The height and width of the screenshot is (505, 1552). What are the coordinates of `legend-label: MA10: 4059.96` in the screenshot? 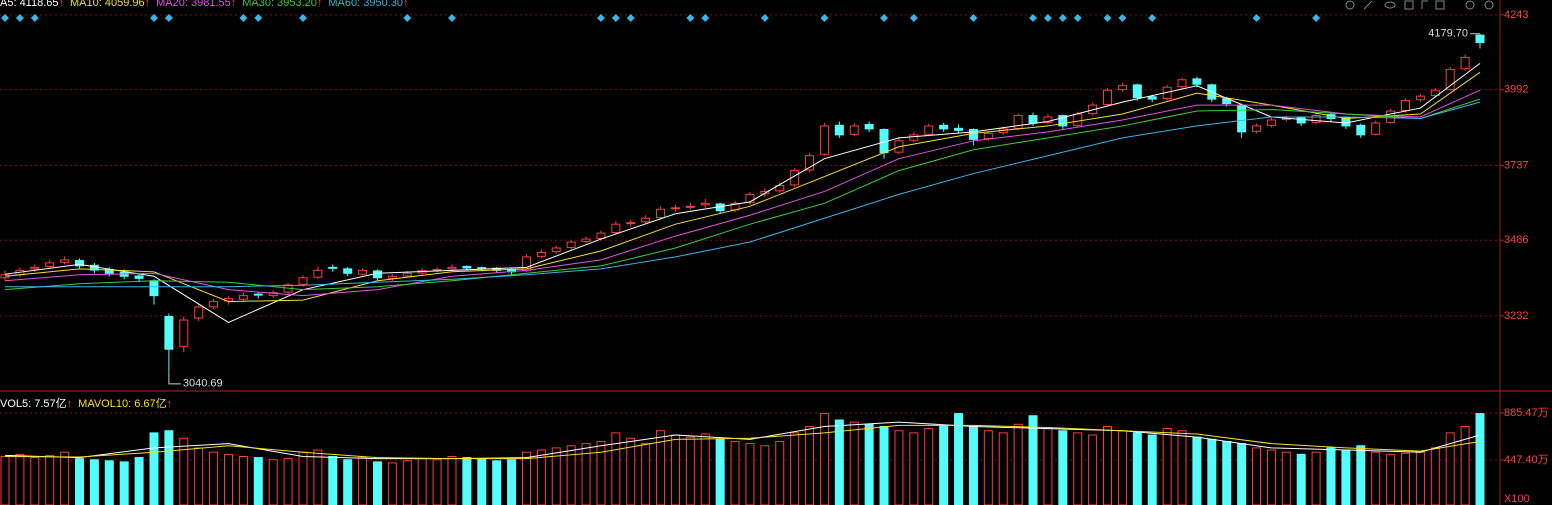 It's located at (107, 4).